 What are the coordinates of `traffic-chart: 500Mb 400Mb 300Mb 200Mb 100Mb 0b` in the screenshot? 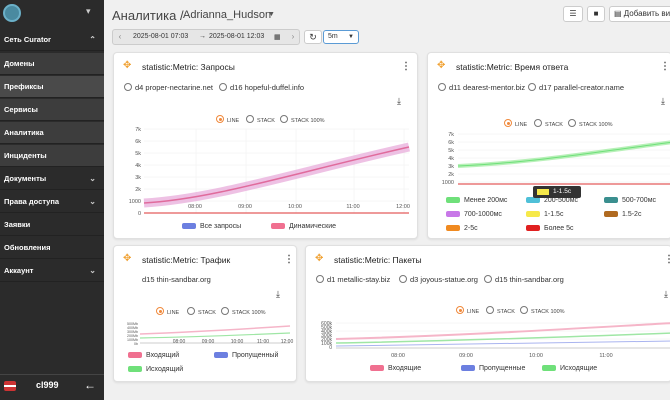 It's located at (209, 334).